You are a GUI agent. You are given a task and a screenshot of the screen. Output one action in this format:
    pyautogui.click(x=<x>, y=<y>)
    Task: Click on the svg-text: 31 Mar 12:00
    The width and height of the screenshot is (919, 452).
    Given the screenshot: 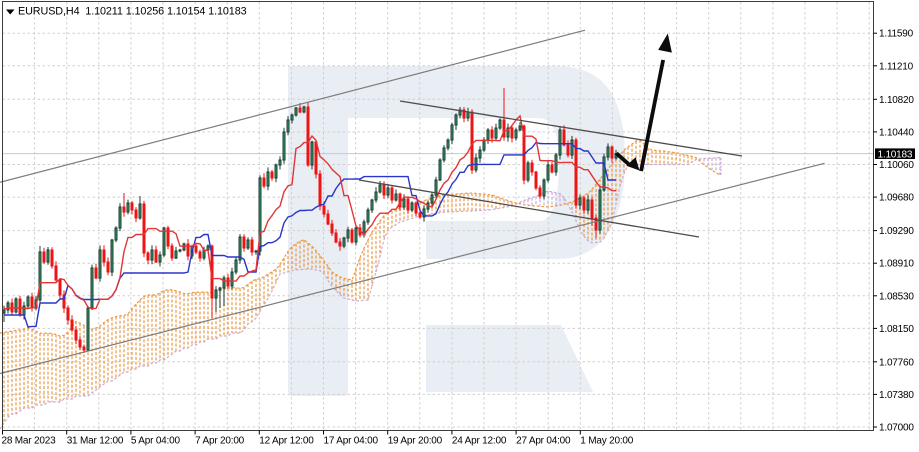 What is the action you would take?
    pyautogui.click(x=95, y=441)
    